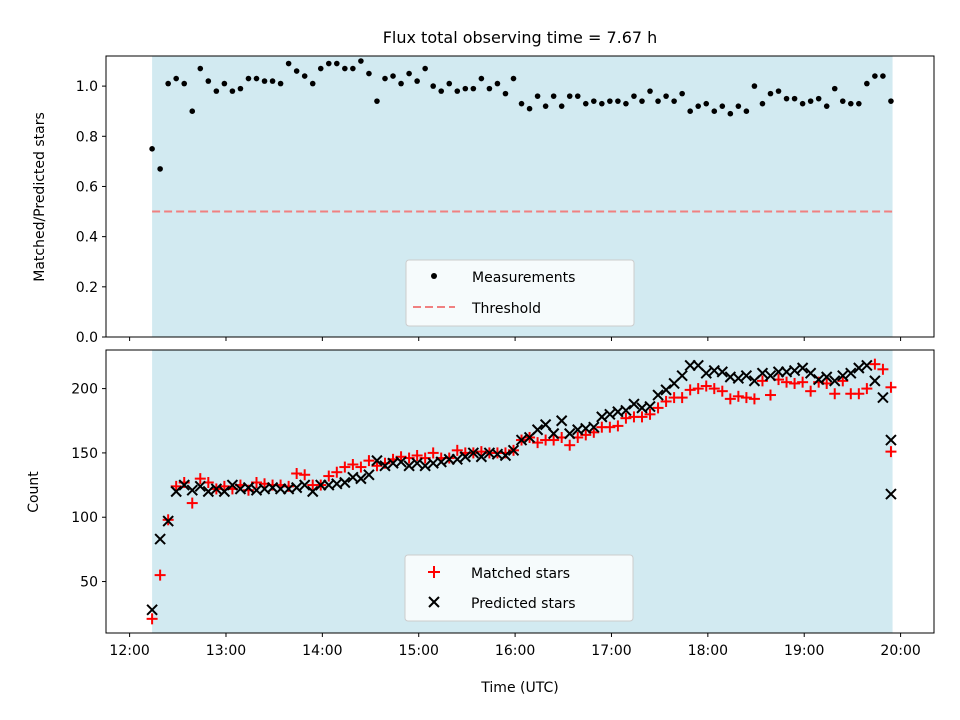 The image size is (960, 720). I want to click on y-tick-label-ratio: 0.2, so click(87, 288).